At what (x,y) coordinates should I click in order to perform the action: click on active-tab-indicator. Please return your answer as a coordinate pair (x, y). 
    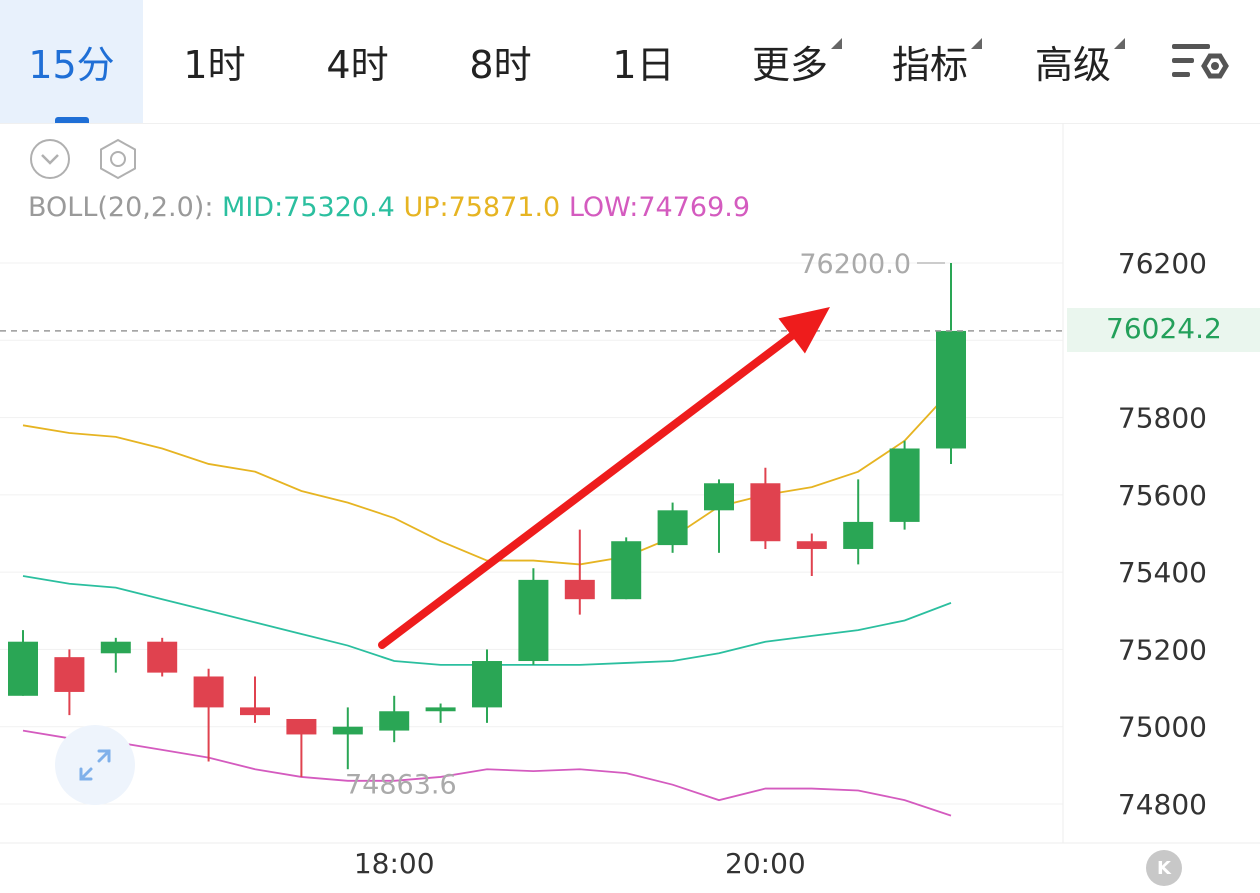
    Looking at the image, I should click on (71, 120).